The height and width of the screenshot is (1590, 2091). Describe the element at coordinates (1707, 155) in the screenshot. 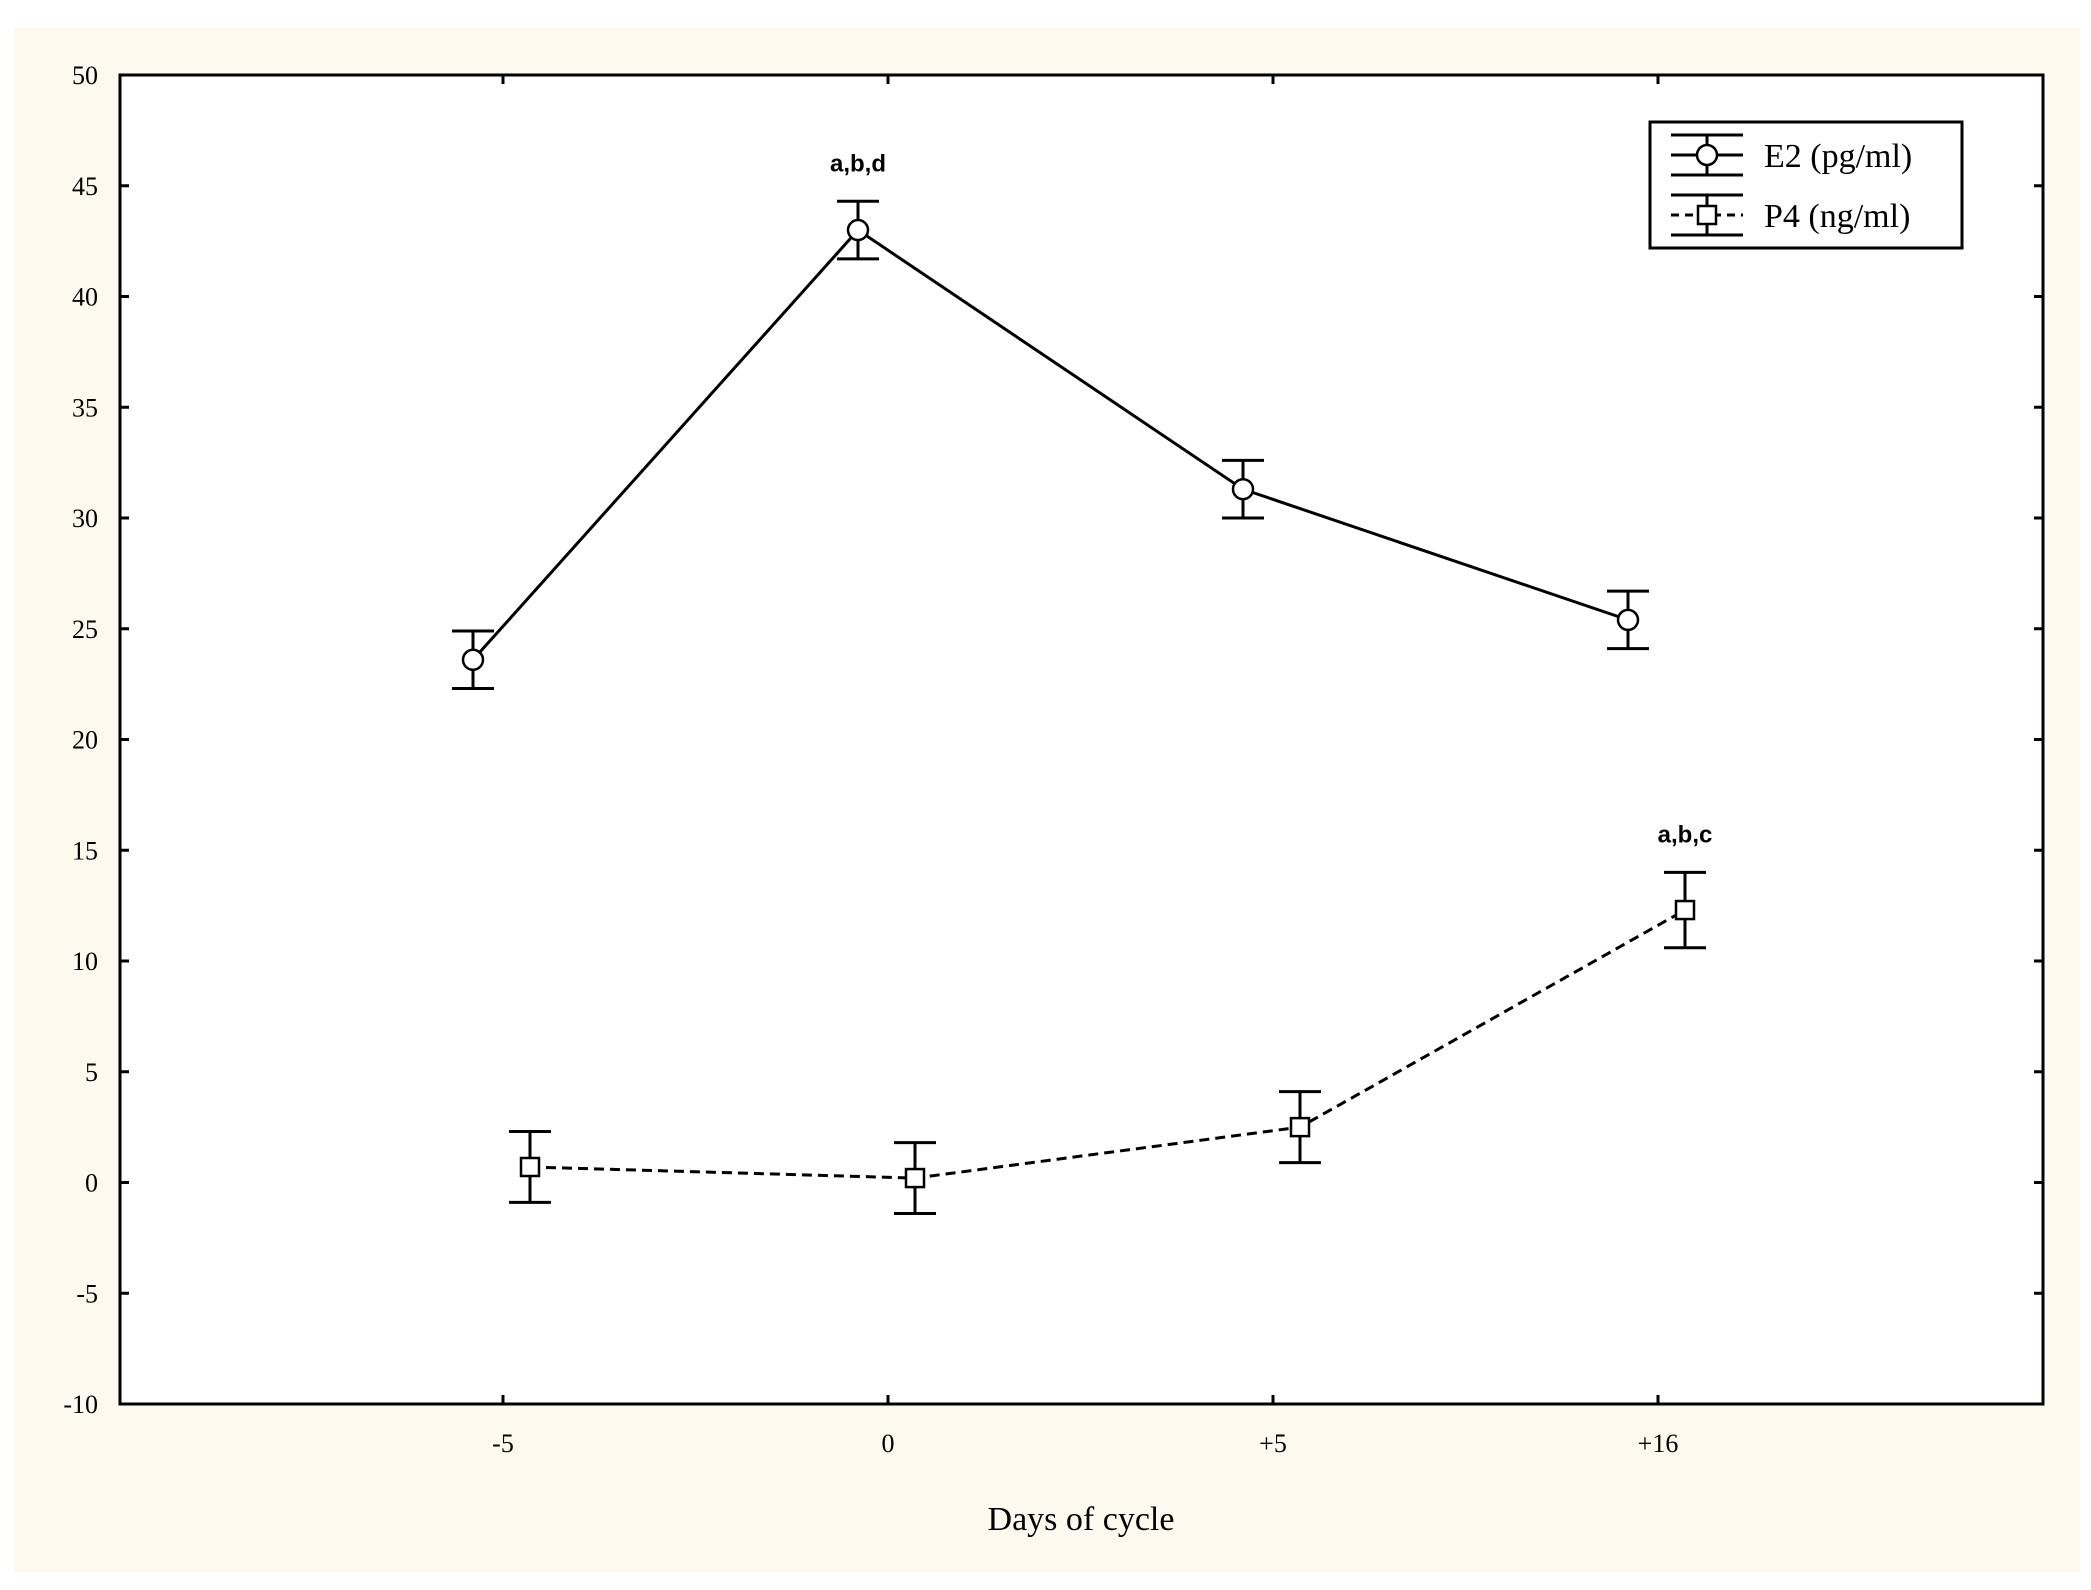

I see `legend-marker-circle` at that location.